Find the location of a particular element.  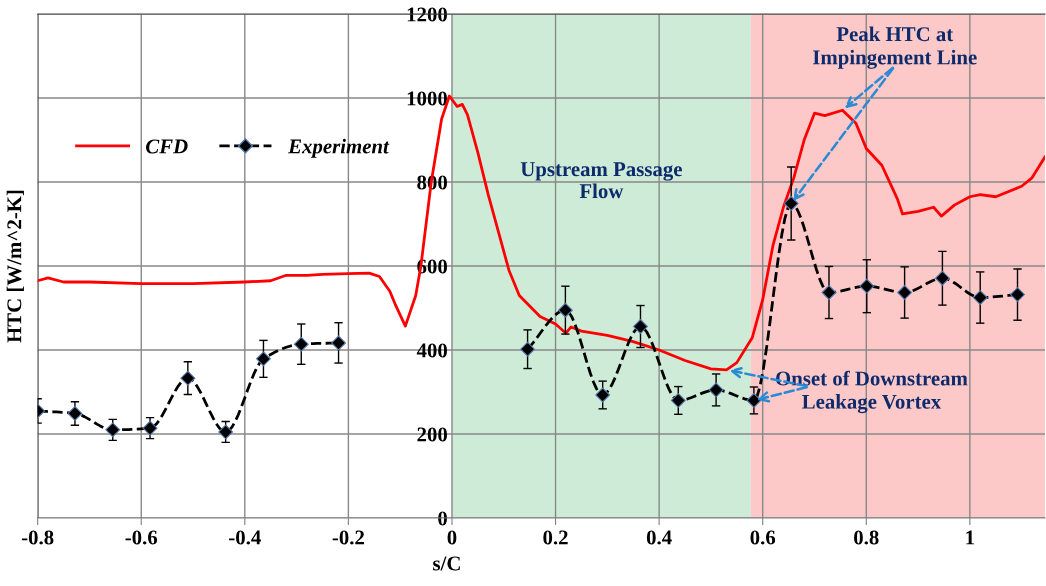

y-tick-label: 1200 is located at coordinates (427, 14).